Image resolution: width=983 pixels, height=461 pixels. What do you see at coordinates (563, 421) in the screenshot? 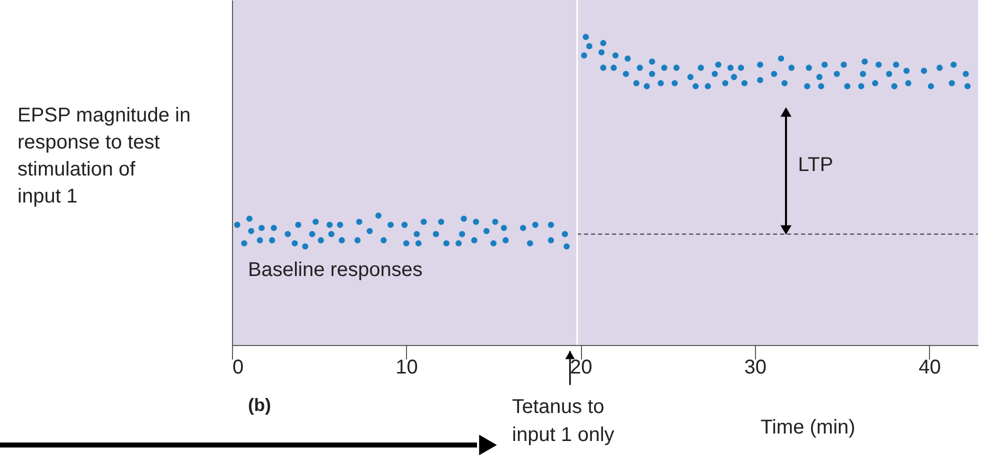
I see `text: Tetanus to input 1 only` at bounding box center [563, 421].